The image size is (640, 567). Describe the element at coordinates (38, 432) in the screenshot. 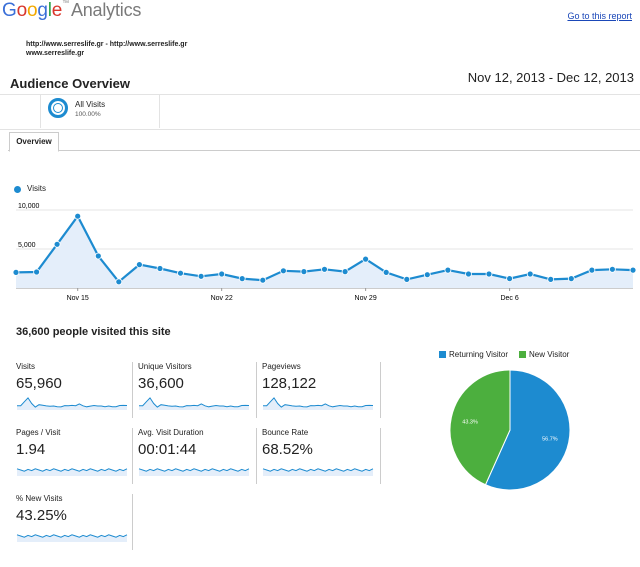

I see `metric-label: Pages / Visit` at that location.